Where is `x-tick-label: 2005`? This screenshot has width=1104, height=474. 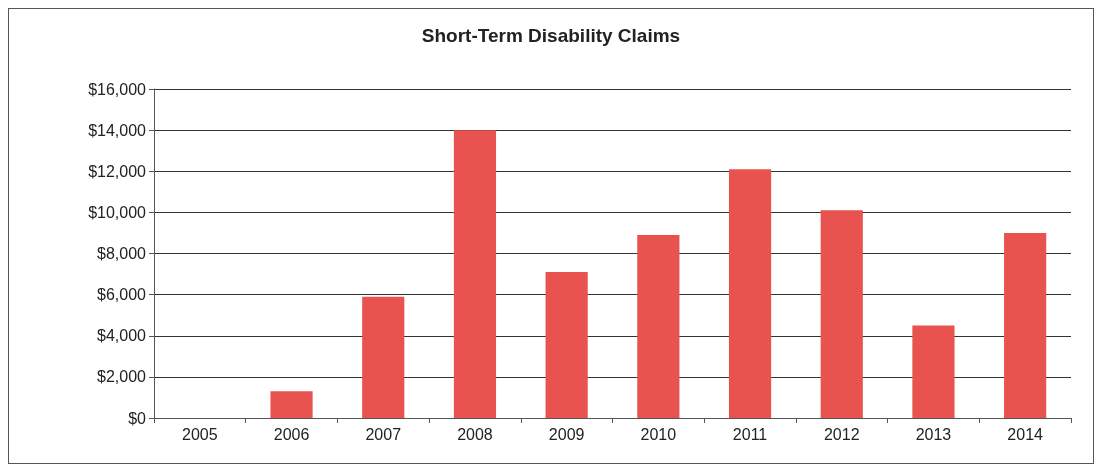 x-tick-label: 2005 is located at coordinates (200, 434).